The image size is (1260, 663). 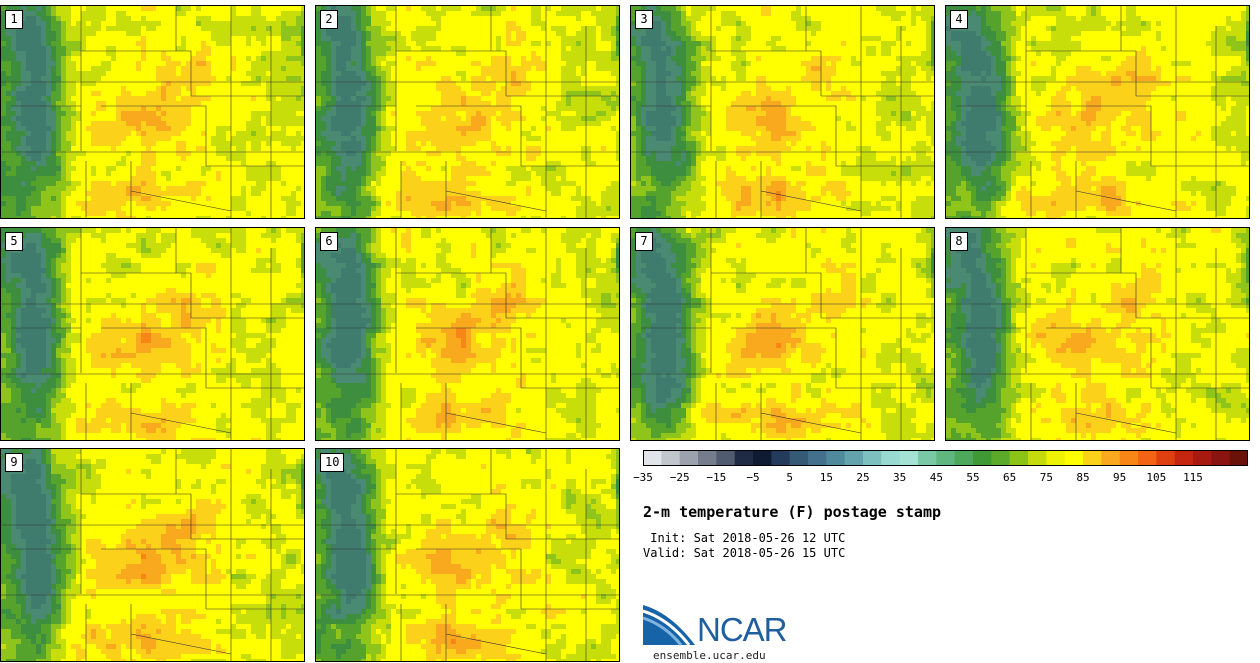 I want to click on colorbar-tick-label: 15, so click(x=826, y=477).